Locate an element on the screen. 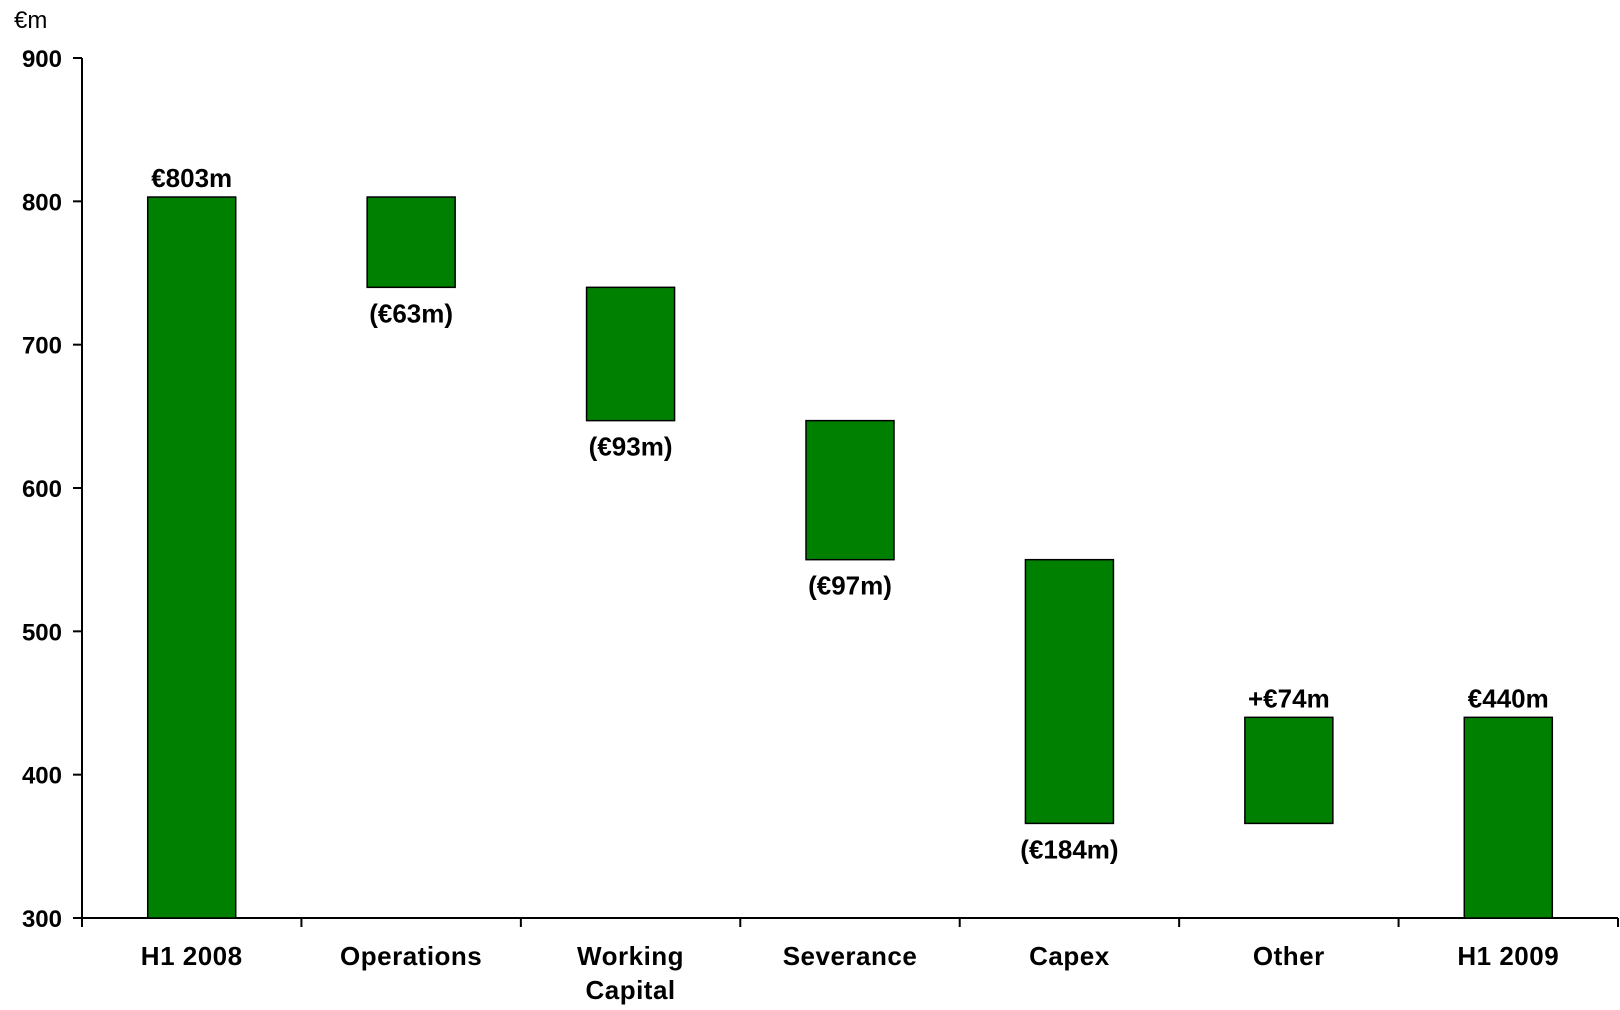 The image size is (1620, 1010). x-category-label: Other is located at coordinates (1289, 956).